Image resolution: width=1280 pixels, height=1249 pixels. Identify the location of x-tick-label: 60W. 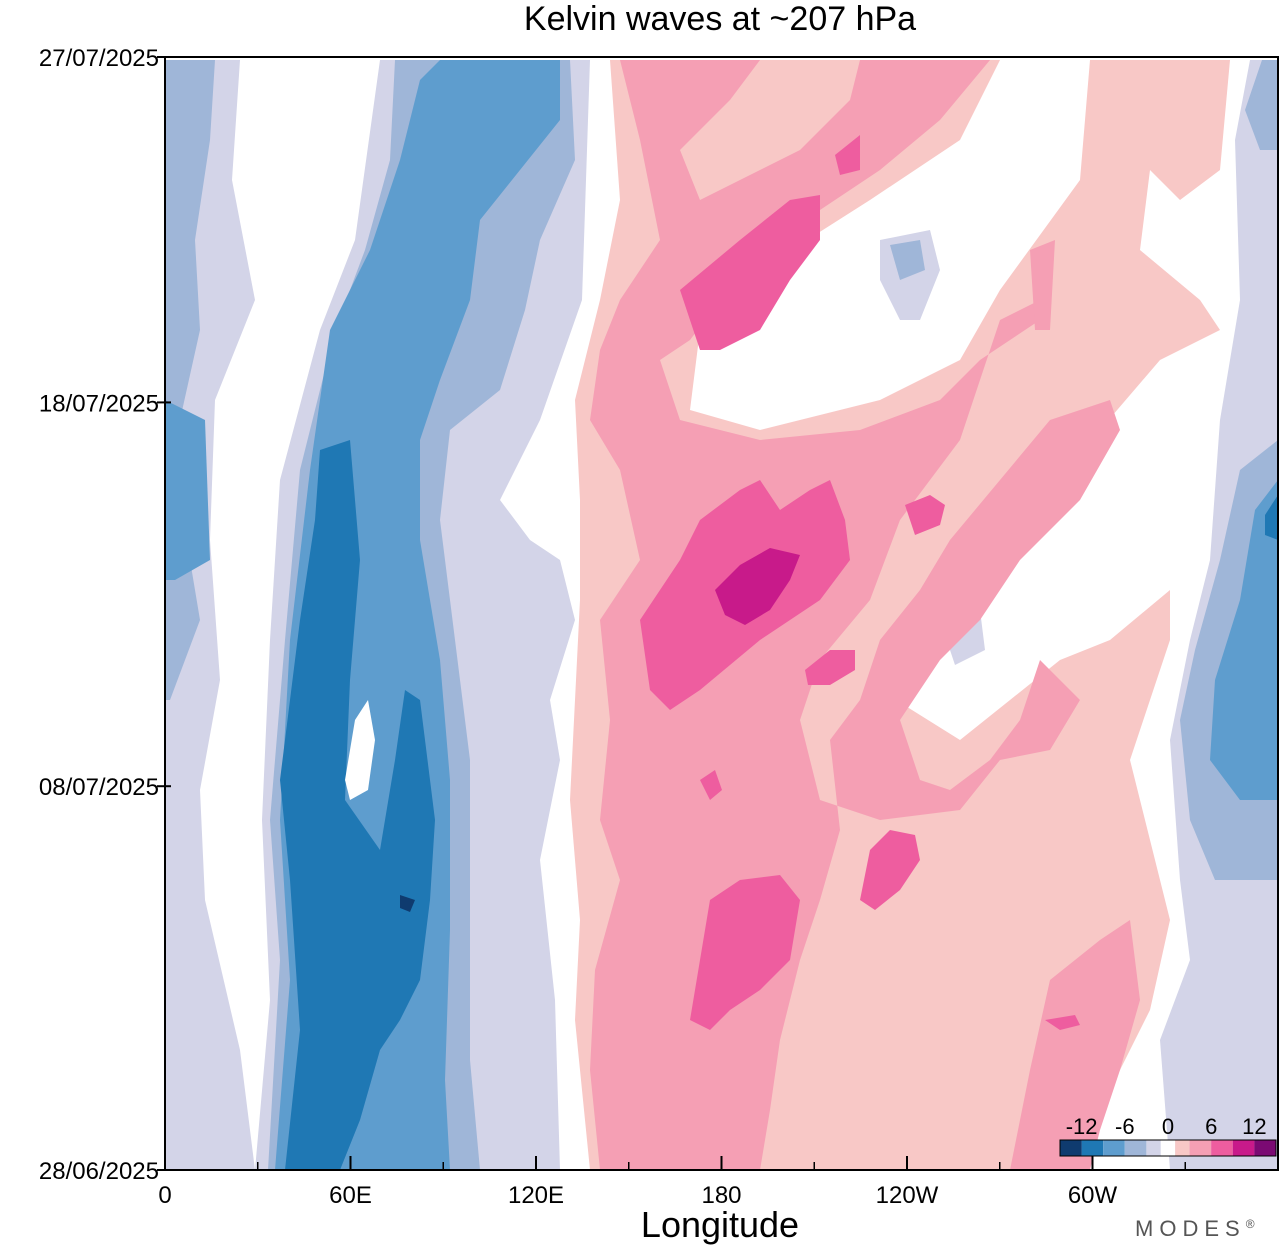
(1093, 1195).